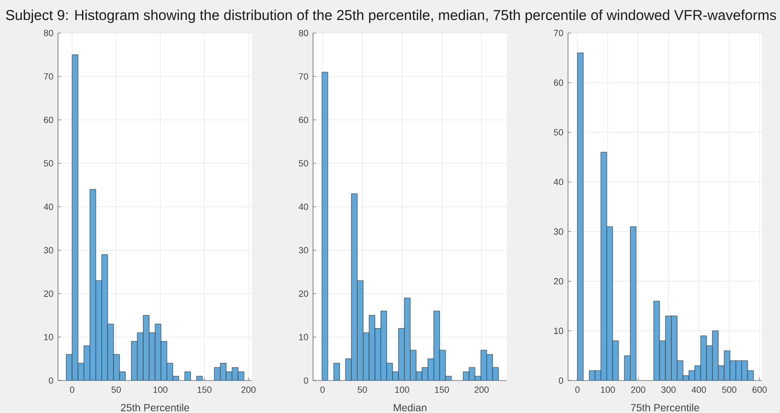 The height and width of the screenshot is (413, 780). What do you see at coordinates (729, 389) in the screenshot?
I see `x-tick-label: 500` at bounding box center [729, 389].